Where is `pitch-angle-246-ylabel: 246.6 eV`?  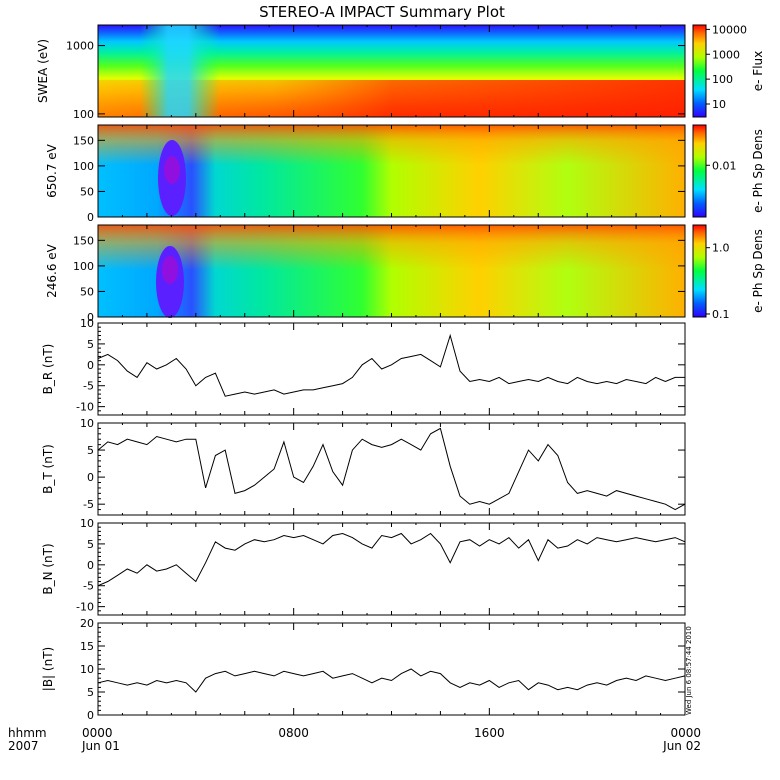
pitch-angle-246-ylabel: 246.6 eV is located at coordinates (52, 270).